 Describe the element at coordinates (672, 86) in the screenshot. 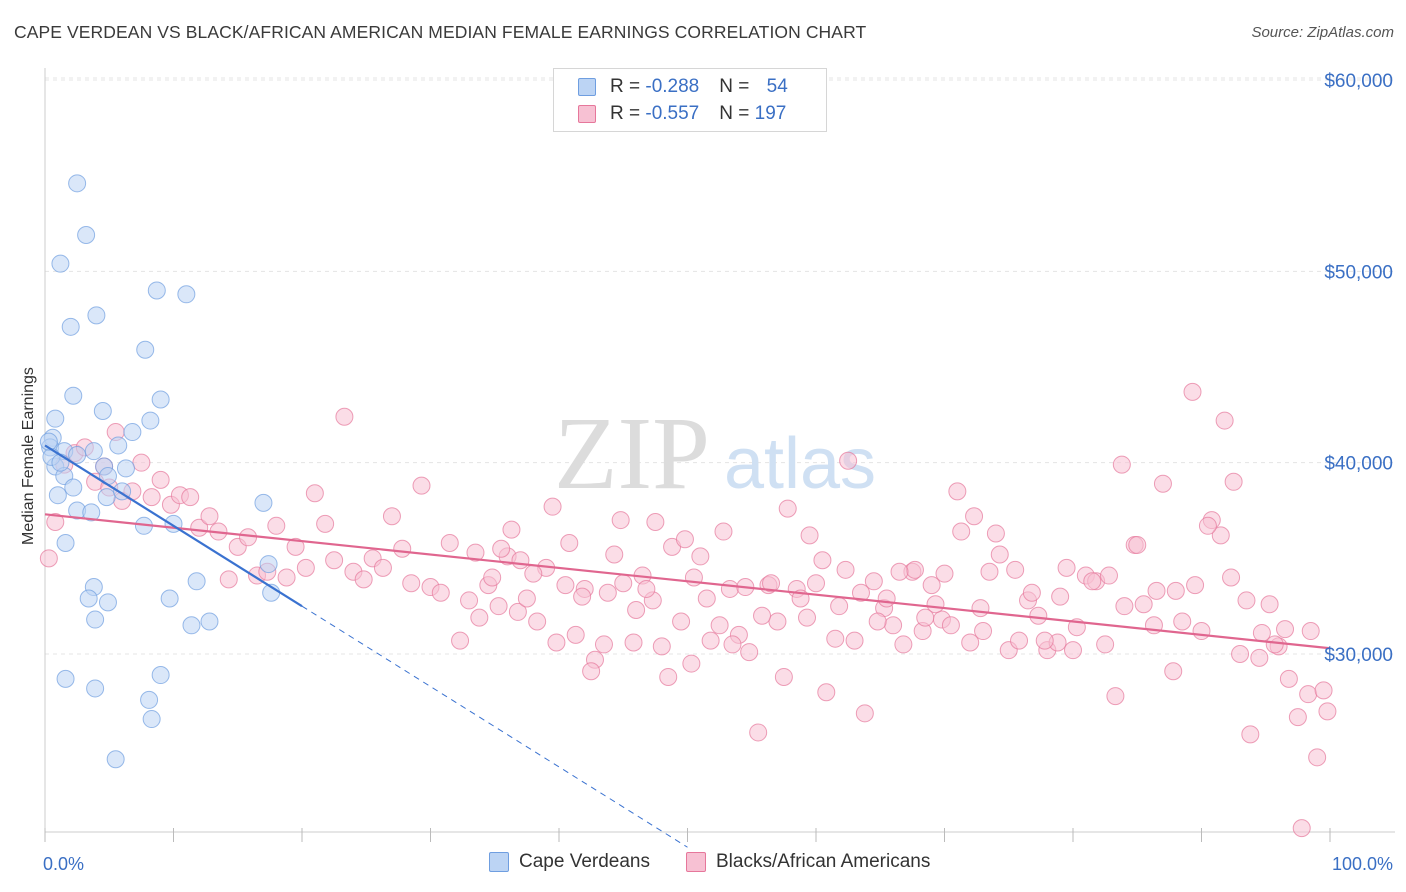

I see `legend-r-value: -0.288` at that location.